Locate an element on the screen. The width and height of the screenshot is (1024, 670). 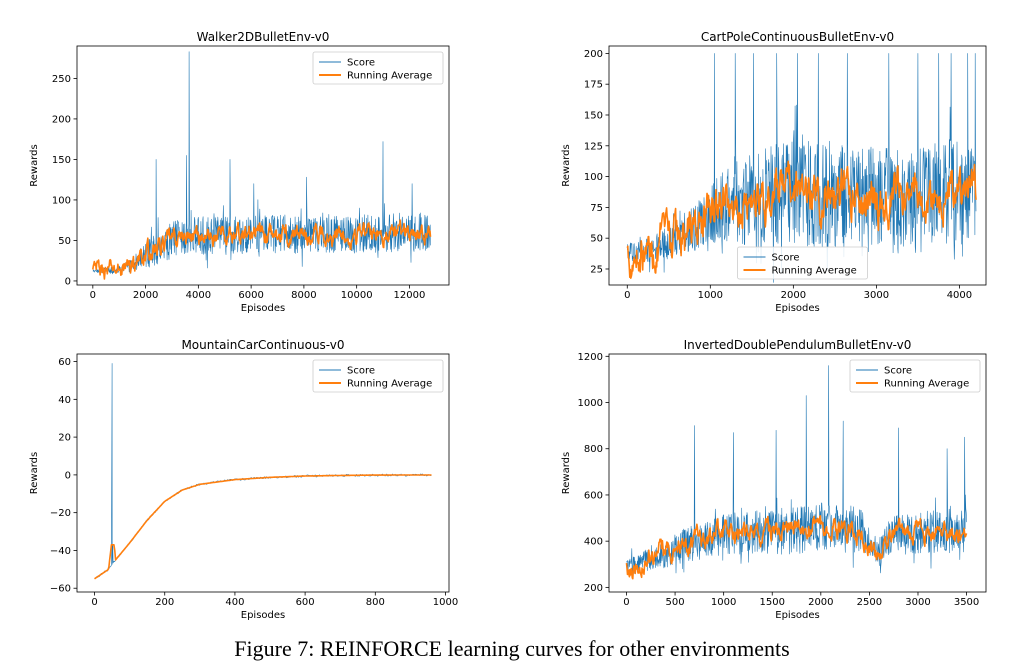
y-tick-label: 20 is located at coordinates (64, 438).